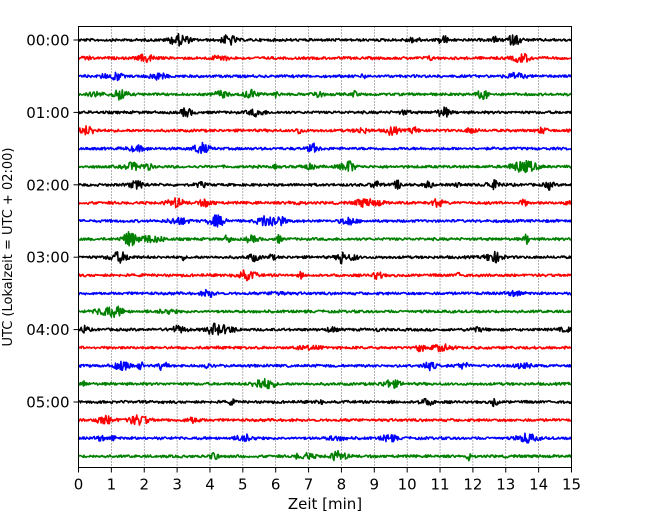 The height and width of the screenshot is (520, 650). I want to click on x-tick-label-7: 7, so click(309, 485).